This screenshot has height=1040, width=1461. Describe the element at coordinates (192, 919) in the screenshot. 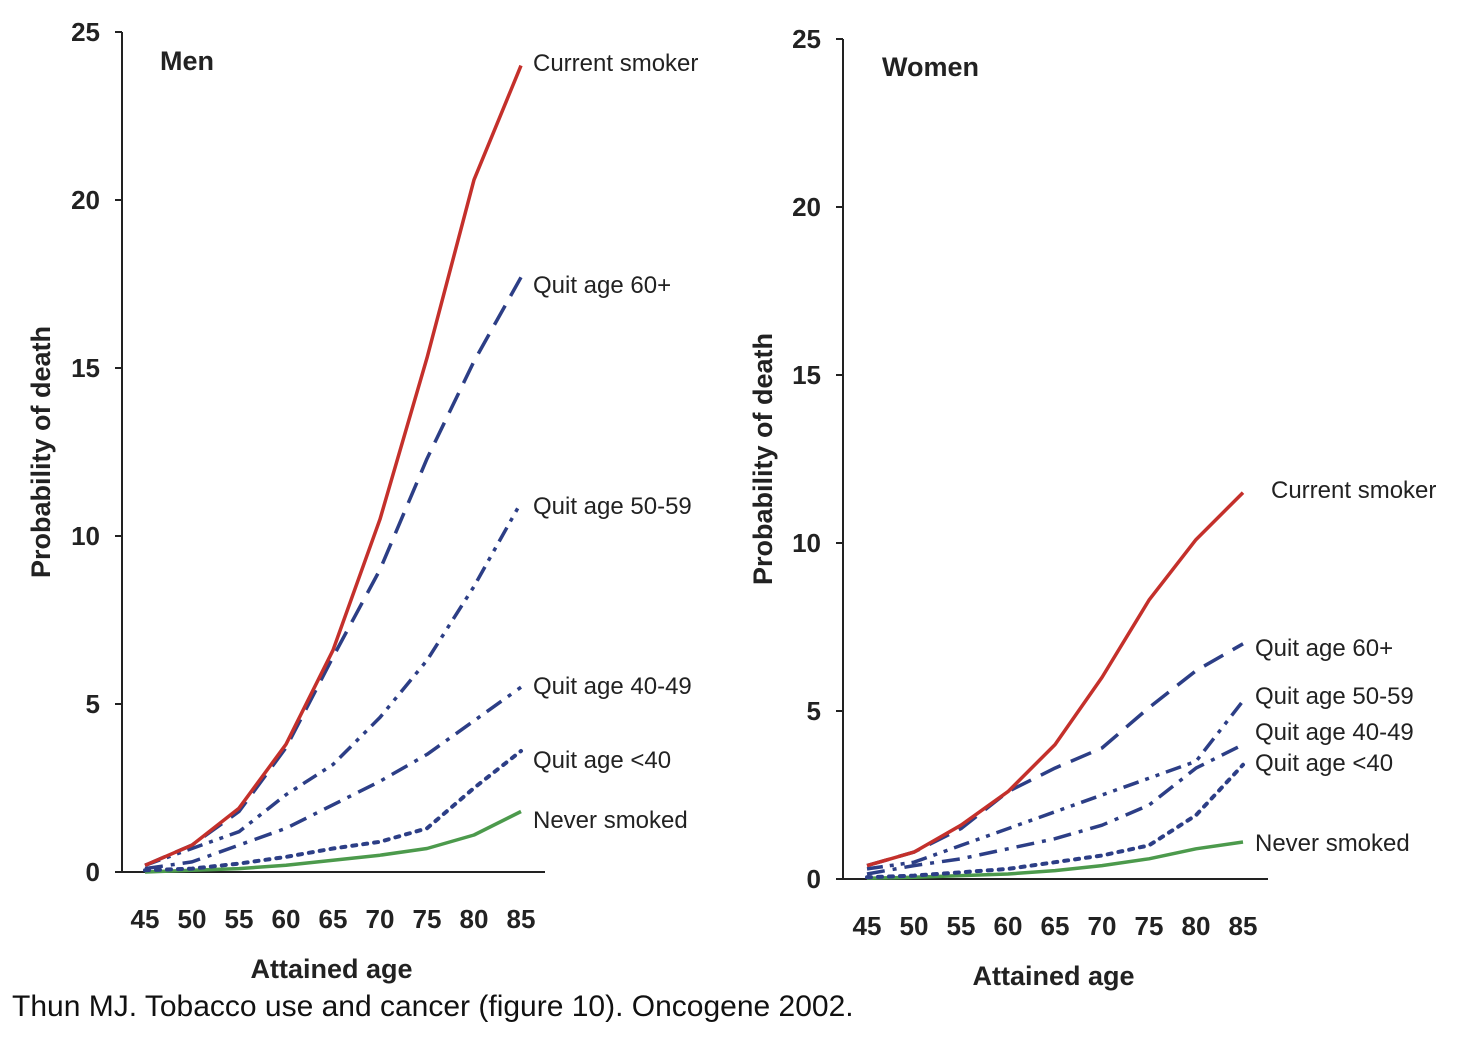

I see `men-x-tick-label: 50` at that location.